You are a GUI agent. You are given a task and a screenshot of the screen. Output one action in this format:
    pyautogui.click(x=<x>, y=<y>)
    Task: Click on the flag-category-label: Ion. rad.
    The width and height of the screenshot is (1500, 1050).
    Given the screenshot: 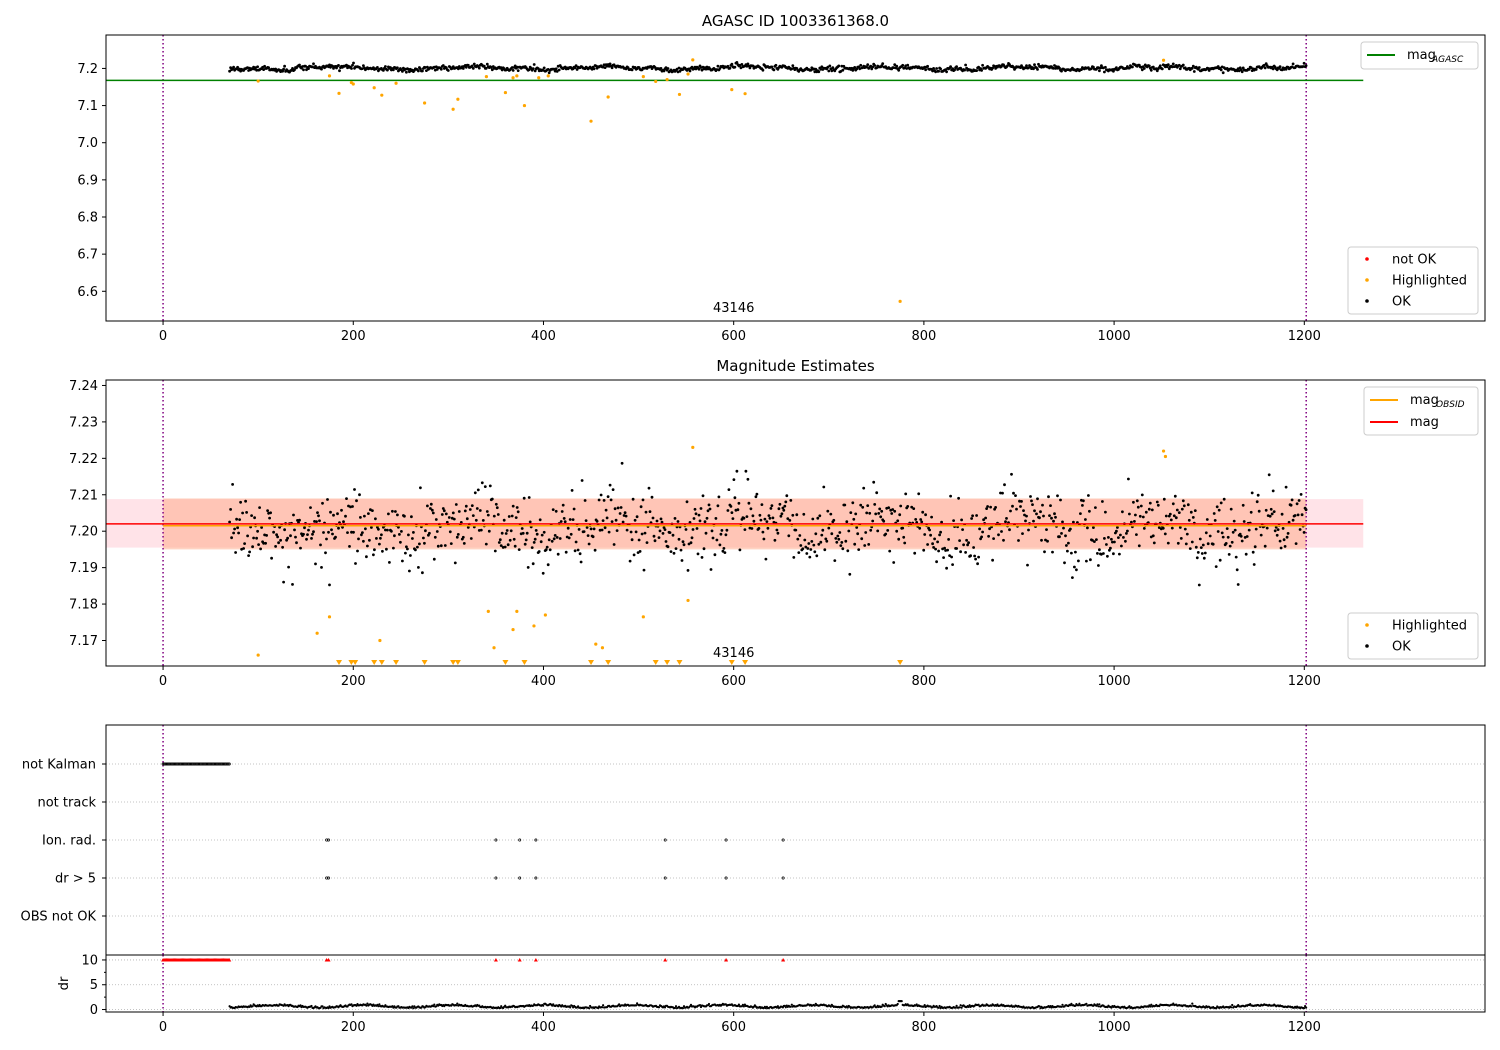 What is the action you would take?
    pyautogui.click(x=69, y=841)
    